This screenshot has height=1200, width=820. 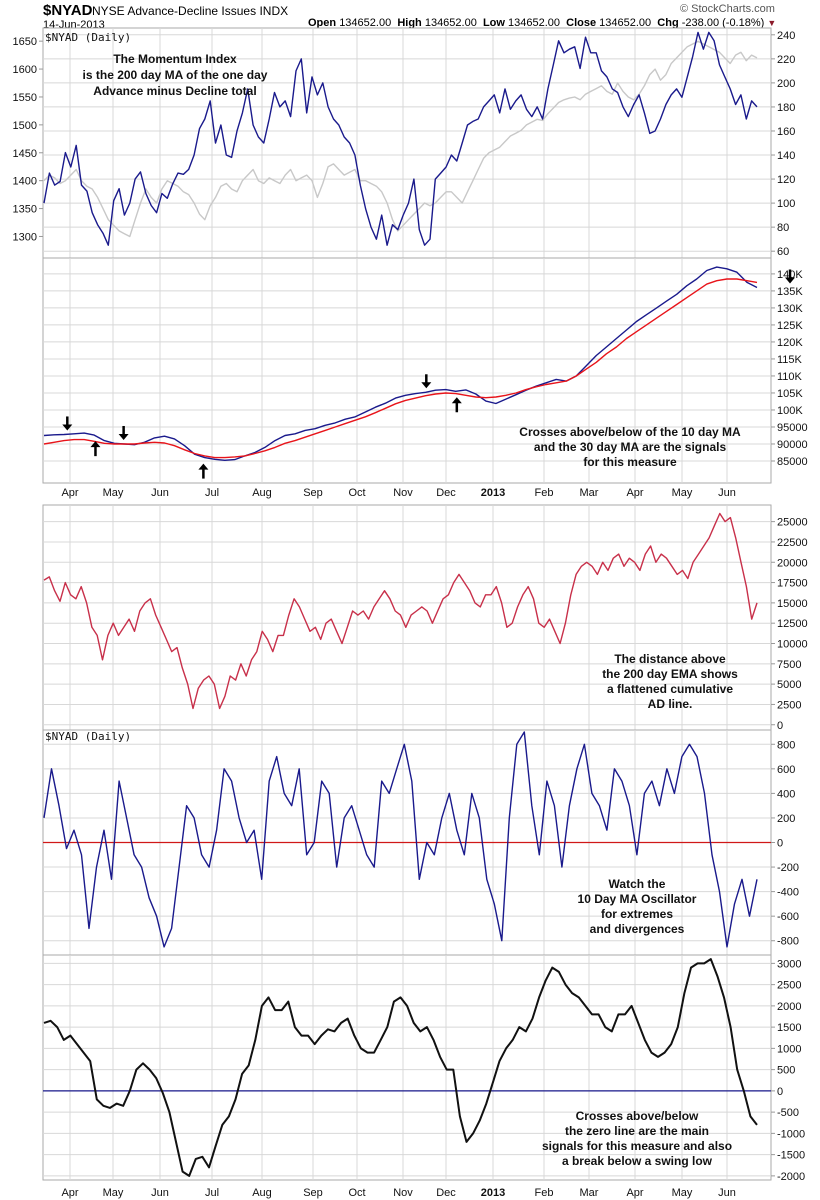 What do you see at coordinates (637, 929) in the screenshot?
I see `annotation-text: and divergences` at bounding box center [637, 929].